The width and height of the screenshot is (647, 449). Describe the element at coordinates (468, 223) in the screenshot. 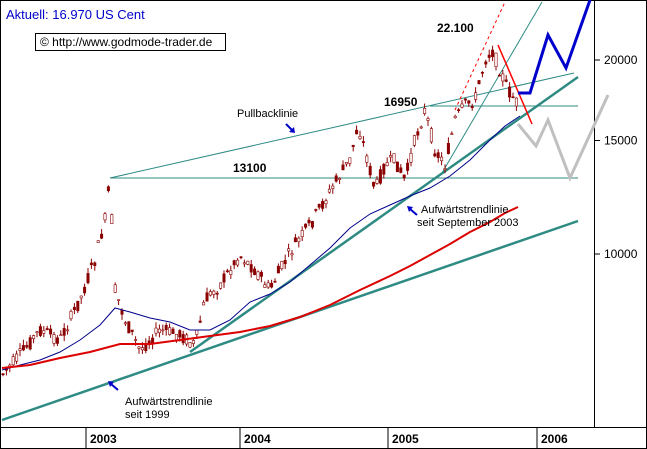

I see `trend-2003-label-line2: seit September 2003` at that location.